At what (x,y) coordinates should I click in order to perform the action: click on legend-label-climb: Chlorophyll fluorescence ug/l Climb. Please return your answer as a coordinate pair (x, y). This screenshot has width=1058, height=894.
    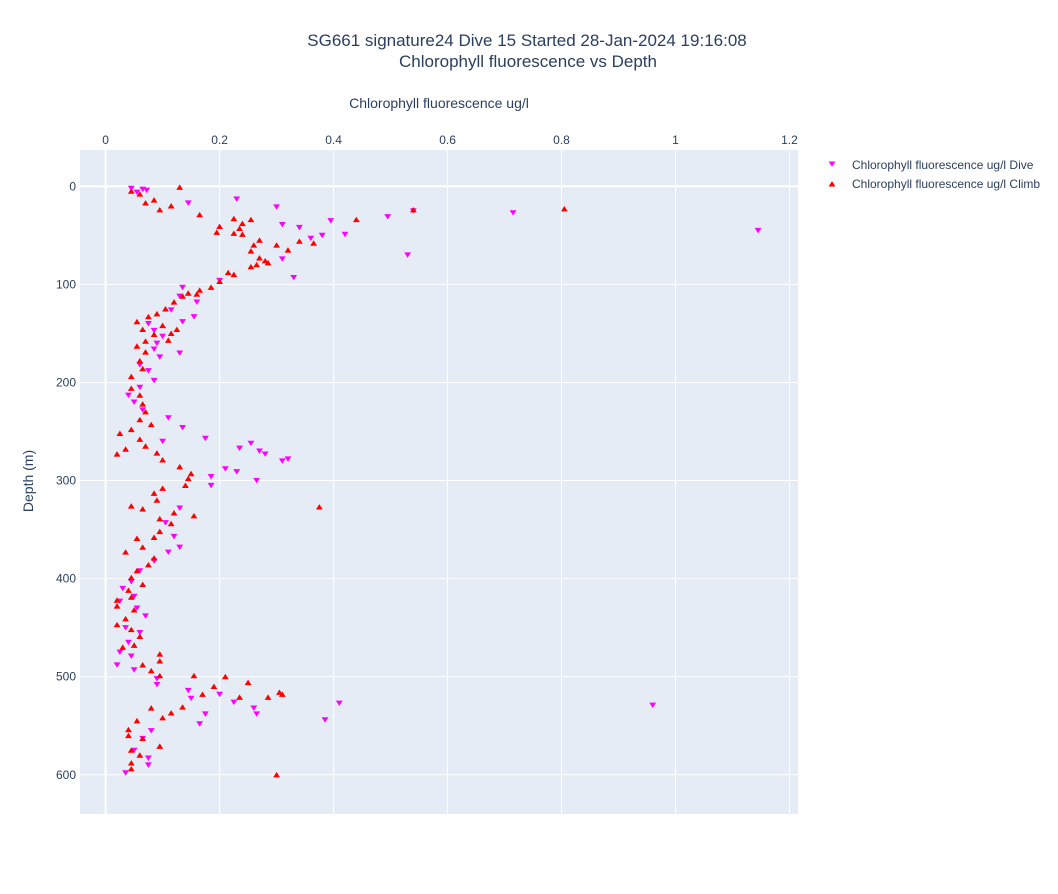
    Looking at the image, I should click on (946, 184).